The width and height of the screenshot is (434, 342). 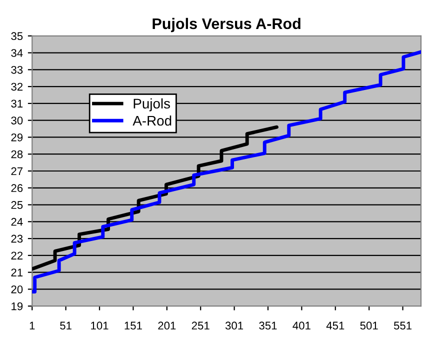 What do you see at coordinates (99, 326) in the screenshot?
I see `x-tick-label: 101` at bounding box center [99, 326].